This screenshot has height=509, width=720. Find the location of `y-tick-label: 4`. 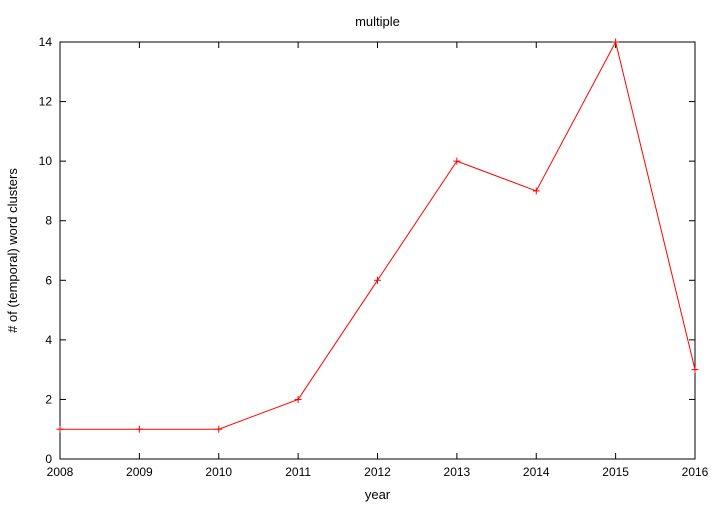

y-tick-label: 4 is located at coordinates (48, 340).